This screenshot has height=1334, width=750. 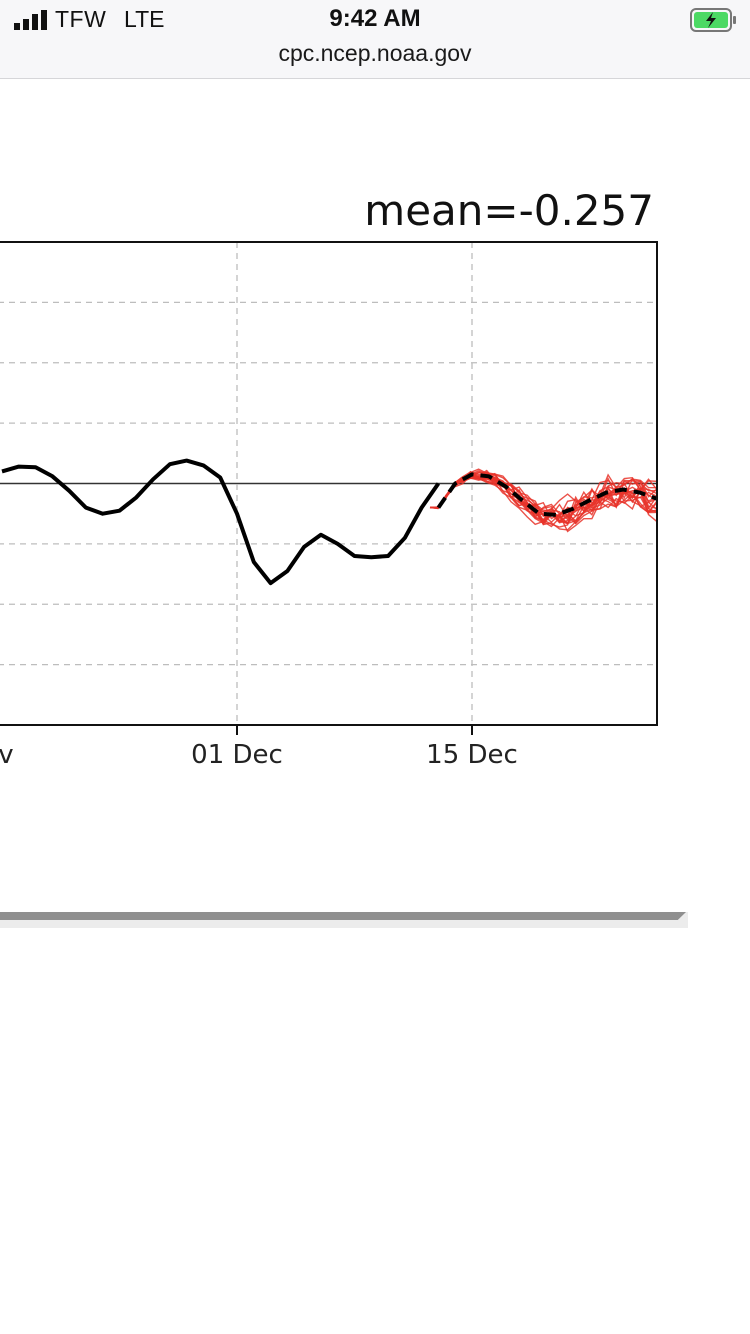 What do you see at coordinates (81, 19) in the screenshot?
I see `carrier-name: TFW` at bounding box center [81, 19].